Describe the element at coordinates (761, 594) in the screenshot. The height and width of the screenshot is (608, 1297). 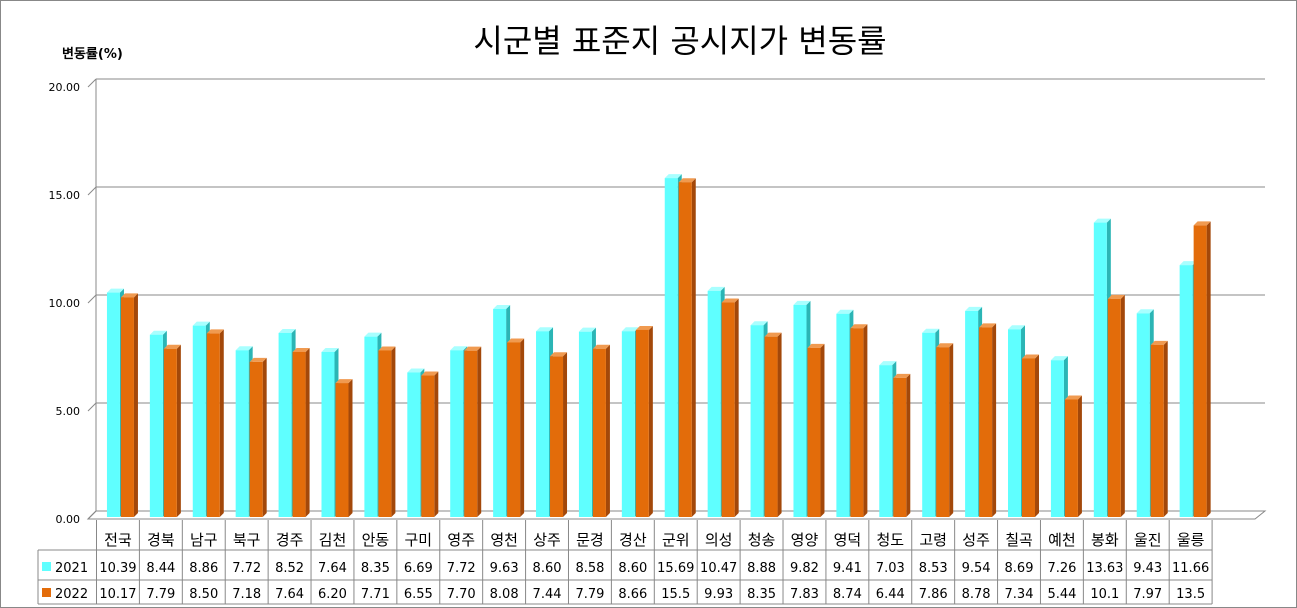
I see `data-label-2022: 8.35` at that location.